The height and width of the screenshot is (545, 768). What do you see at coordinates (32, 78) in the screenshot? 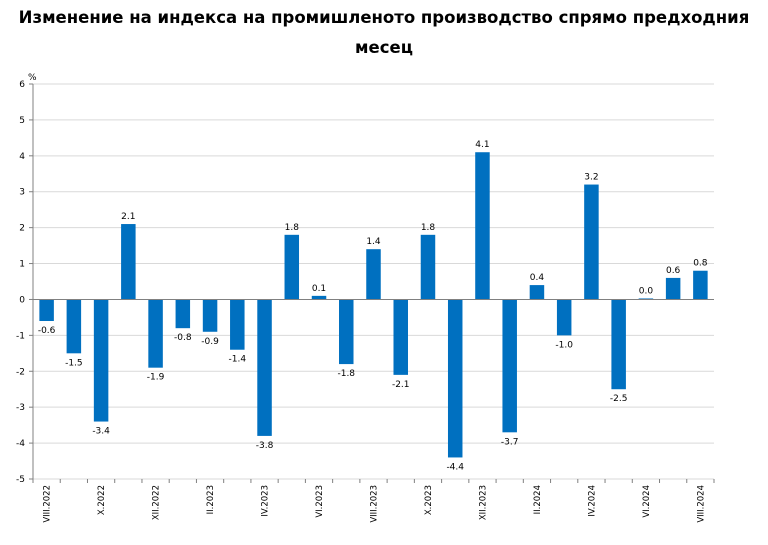
I see `y-axis-label: %` at bounding box center [32, 78].